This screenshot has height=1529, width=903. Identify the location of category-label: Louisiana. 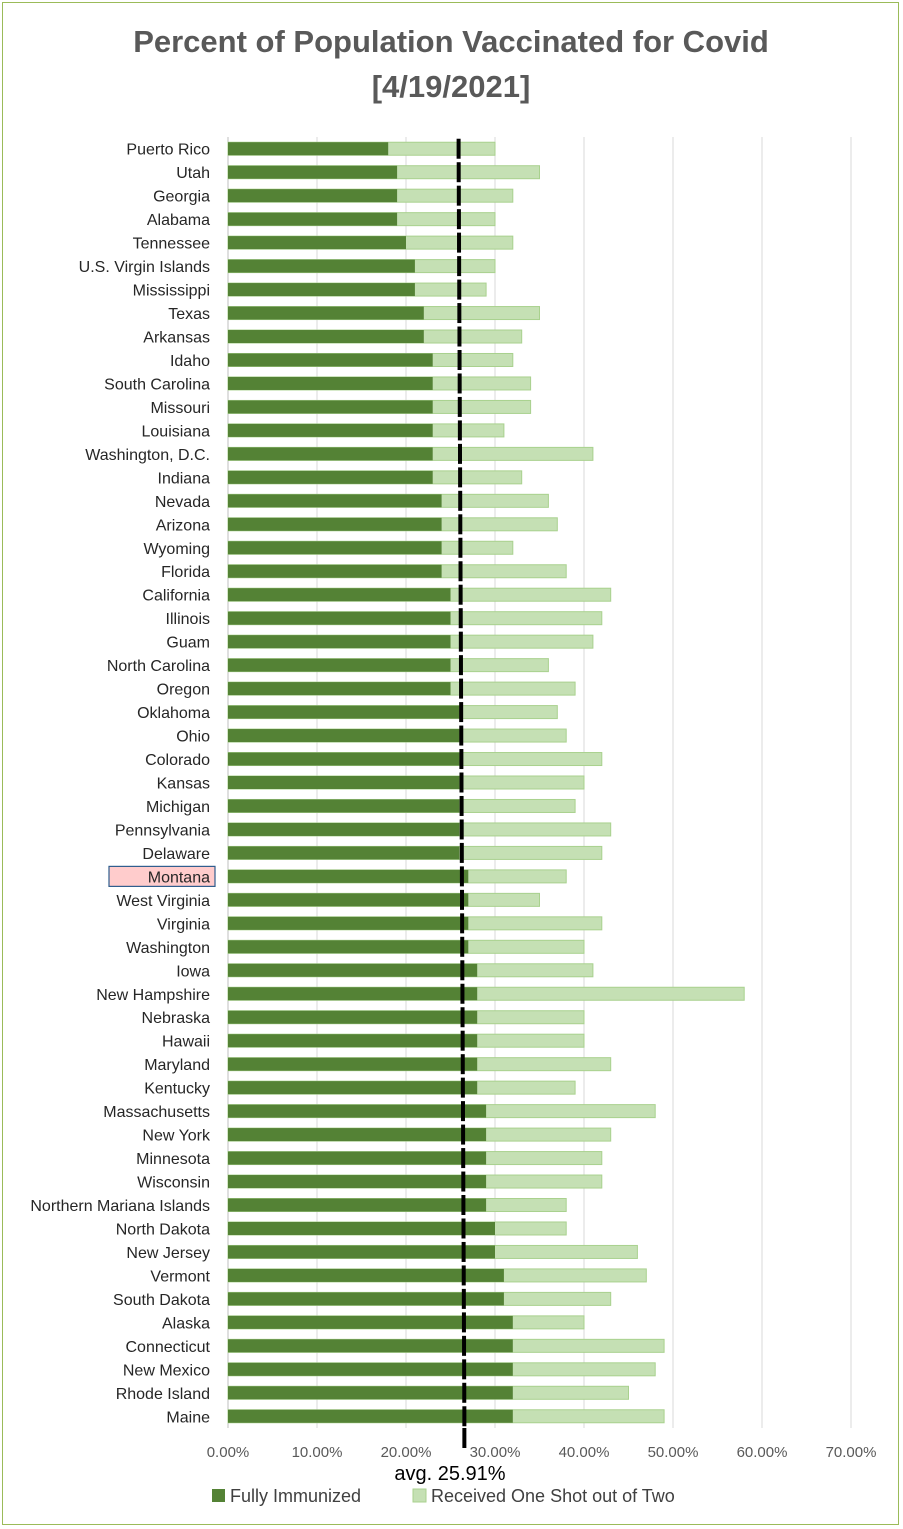
(176, 431).